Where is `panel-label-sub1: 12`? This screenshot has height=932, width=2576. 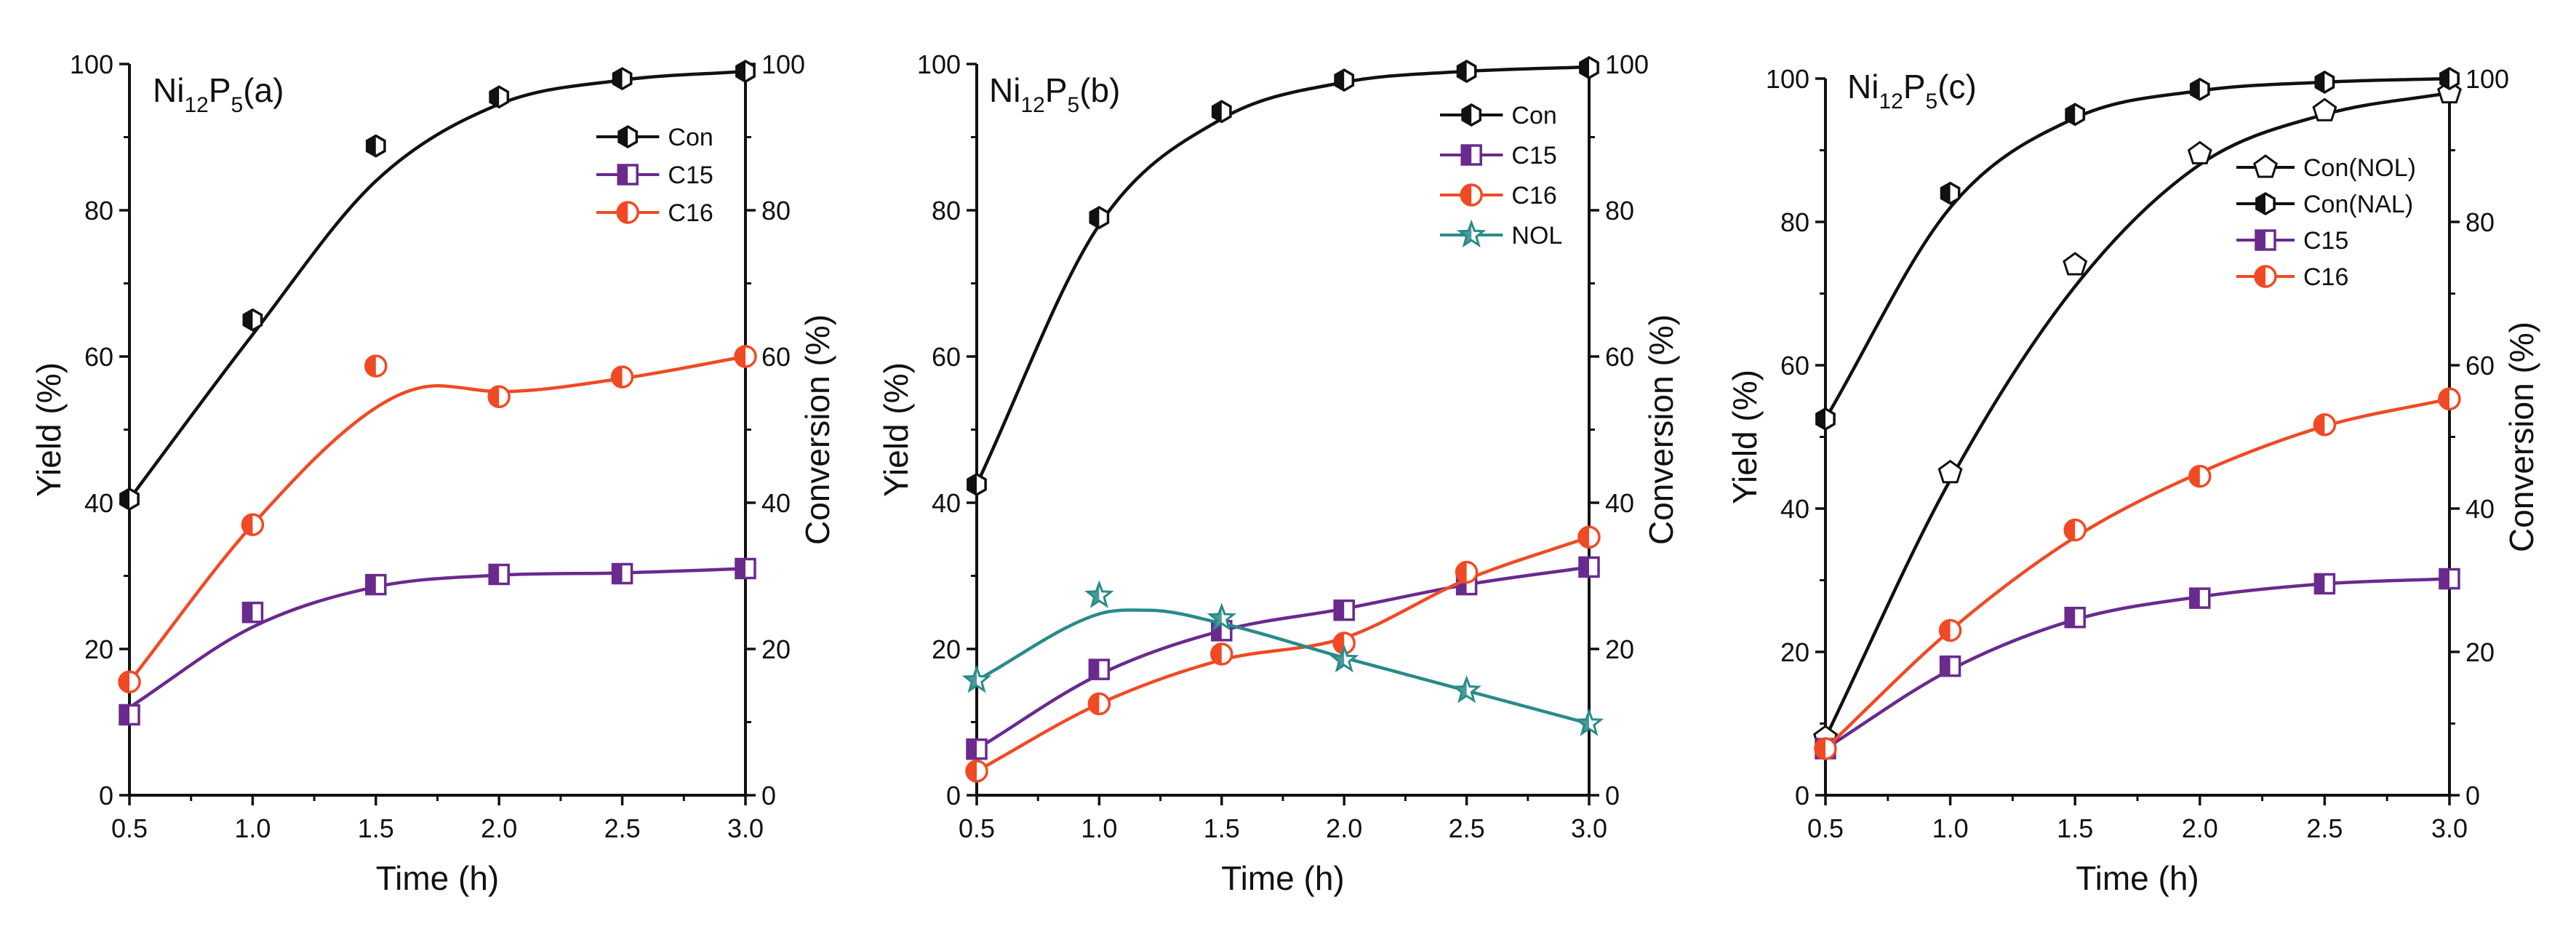
panel-label-sub1: 12 is located at coordinates (1891, 101).